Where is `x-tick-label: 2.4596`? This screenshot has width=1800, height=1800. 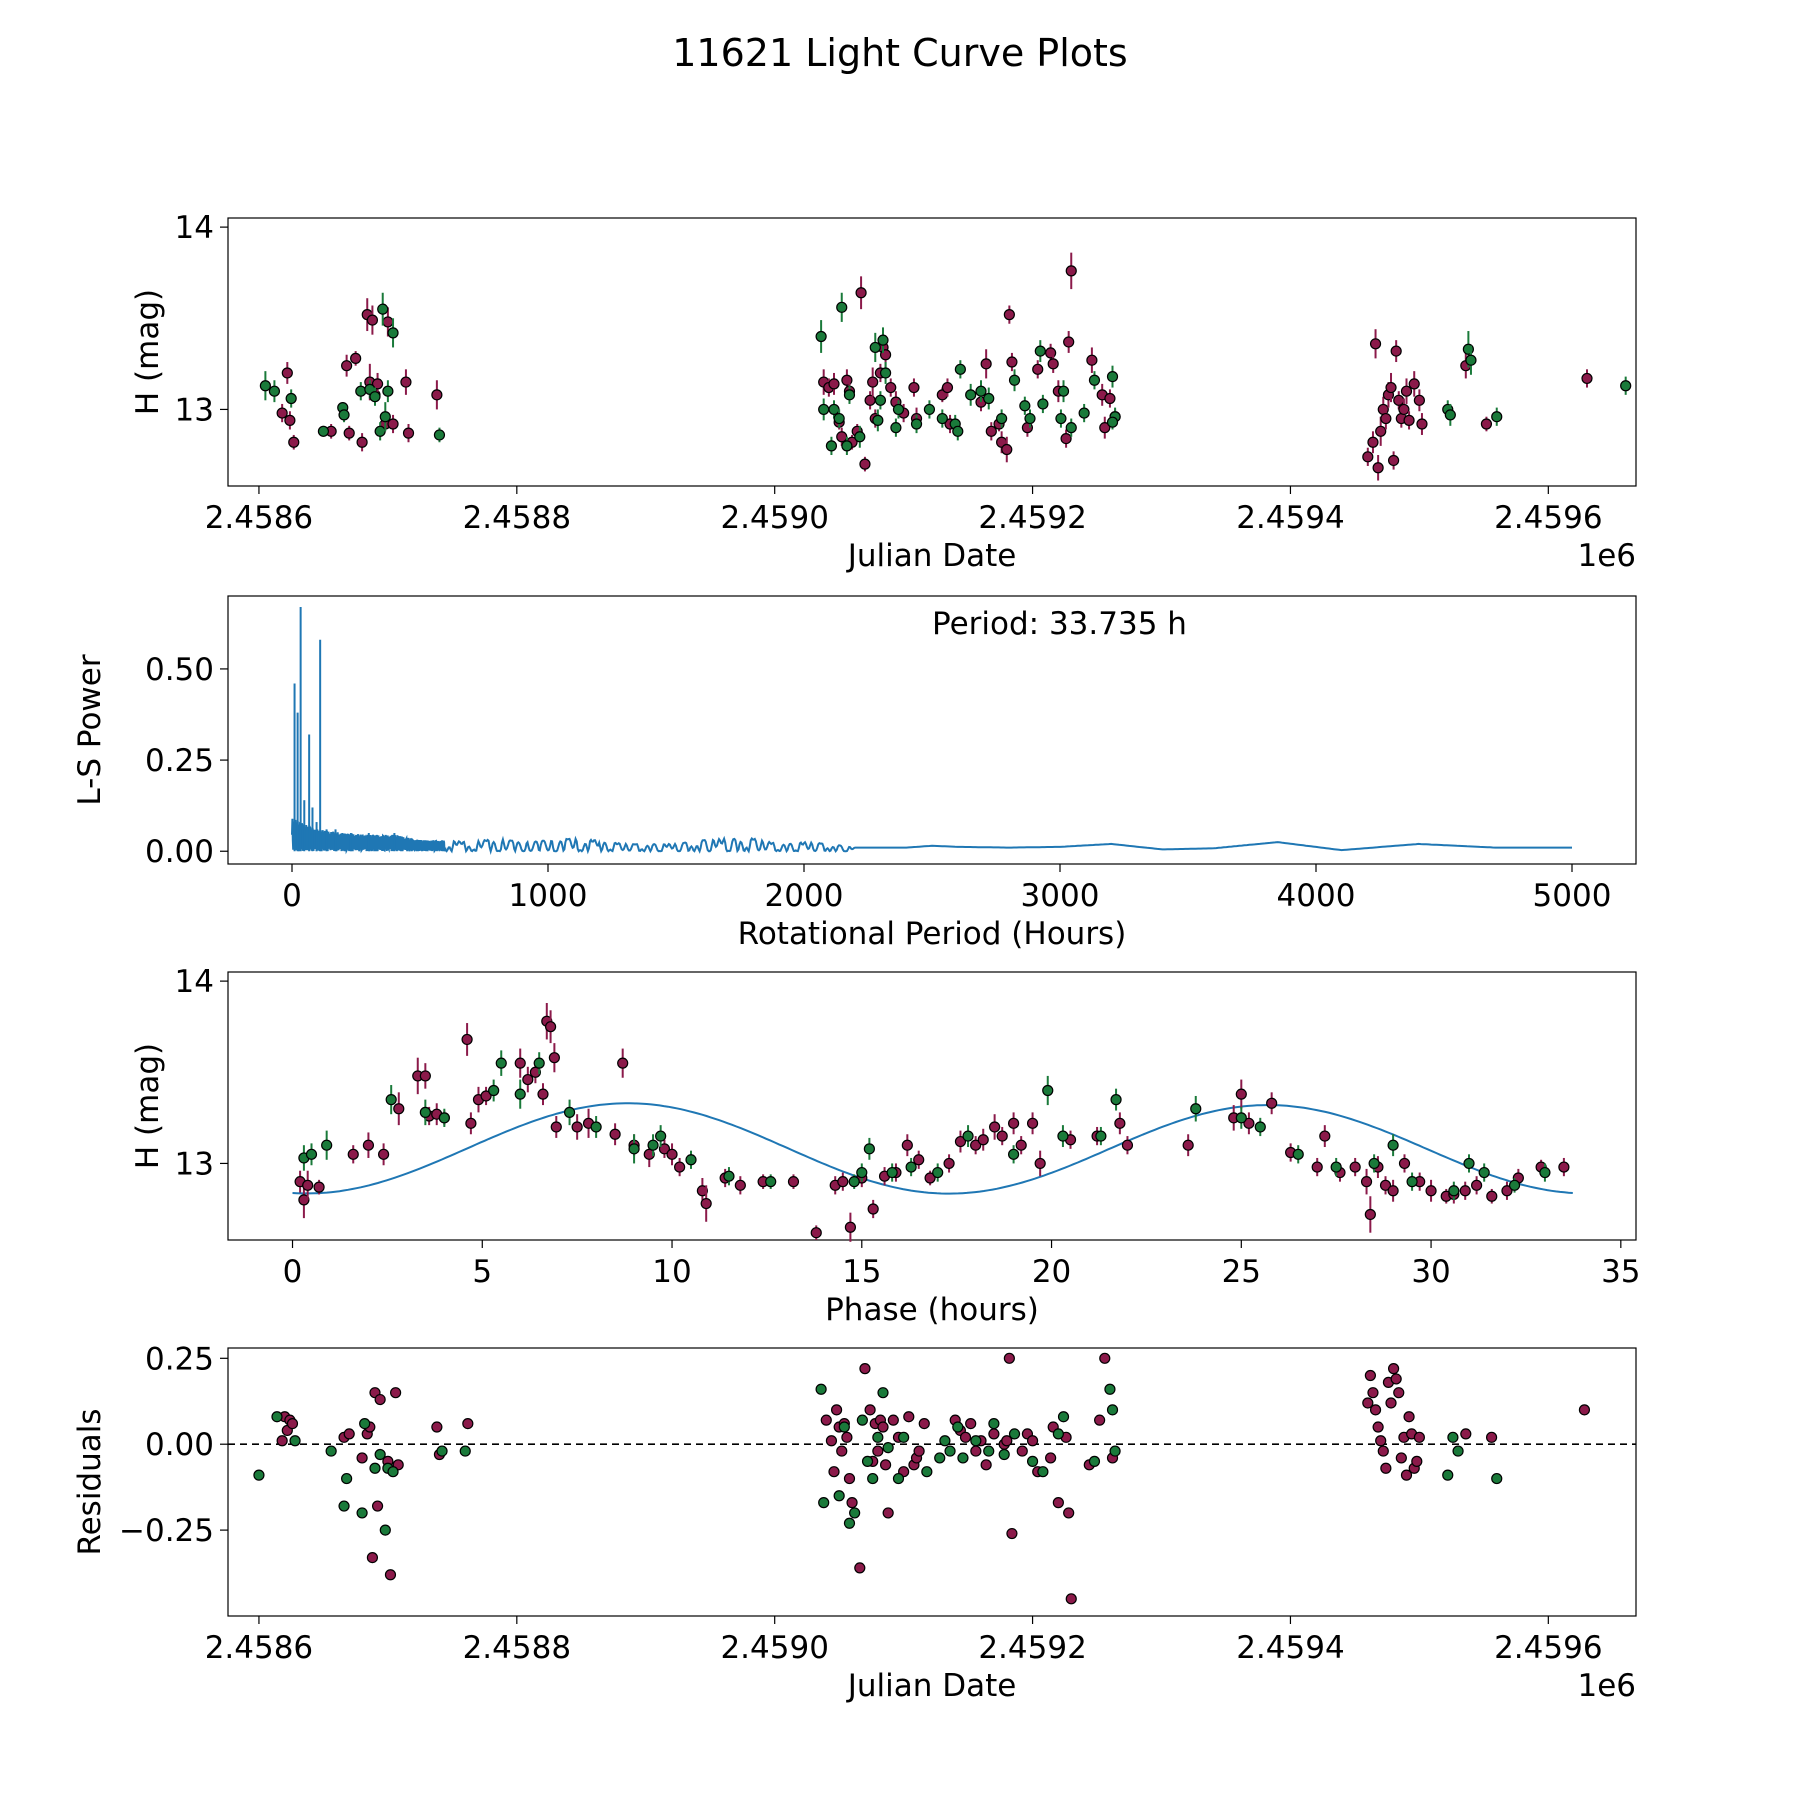 x-tick-label: 2.4596 is located at coordinates (1548, 518).